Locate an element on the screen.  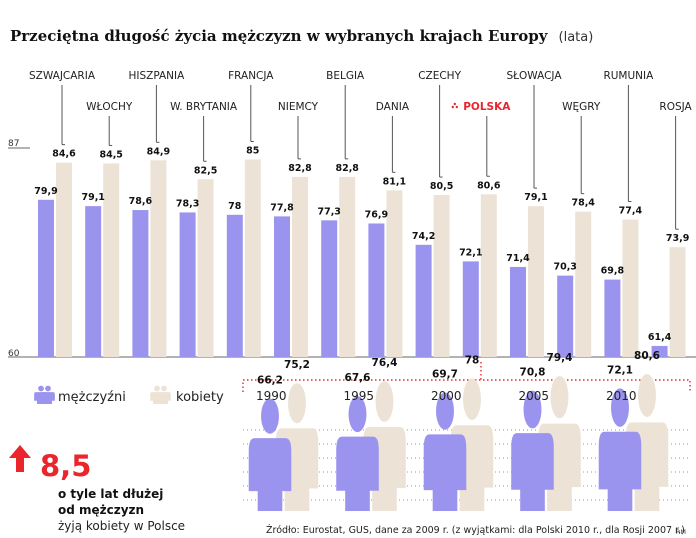
year-label: 2000 is located at coordinates (446, 396).